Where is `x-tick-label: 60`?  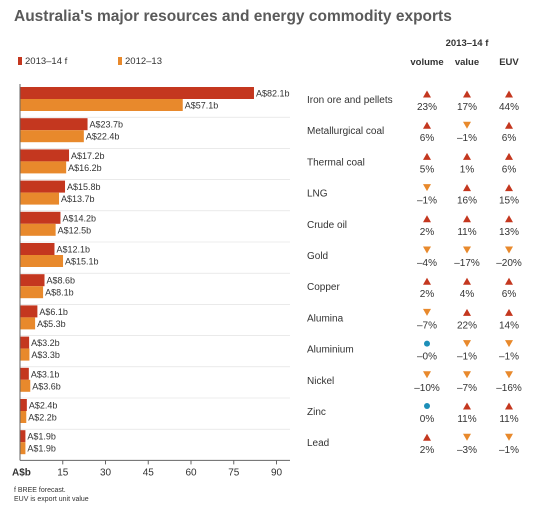 x-tick-label: 60 is located at coordinates (191, 472).